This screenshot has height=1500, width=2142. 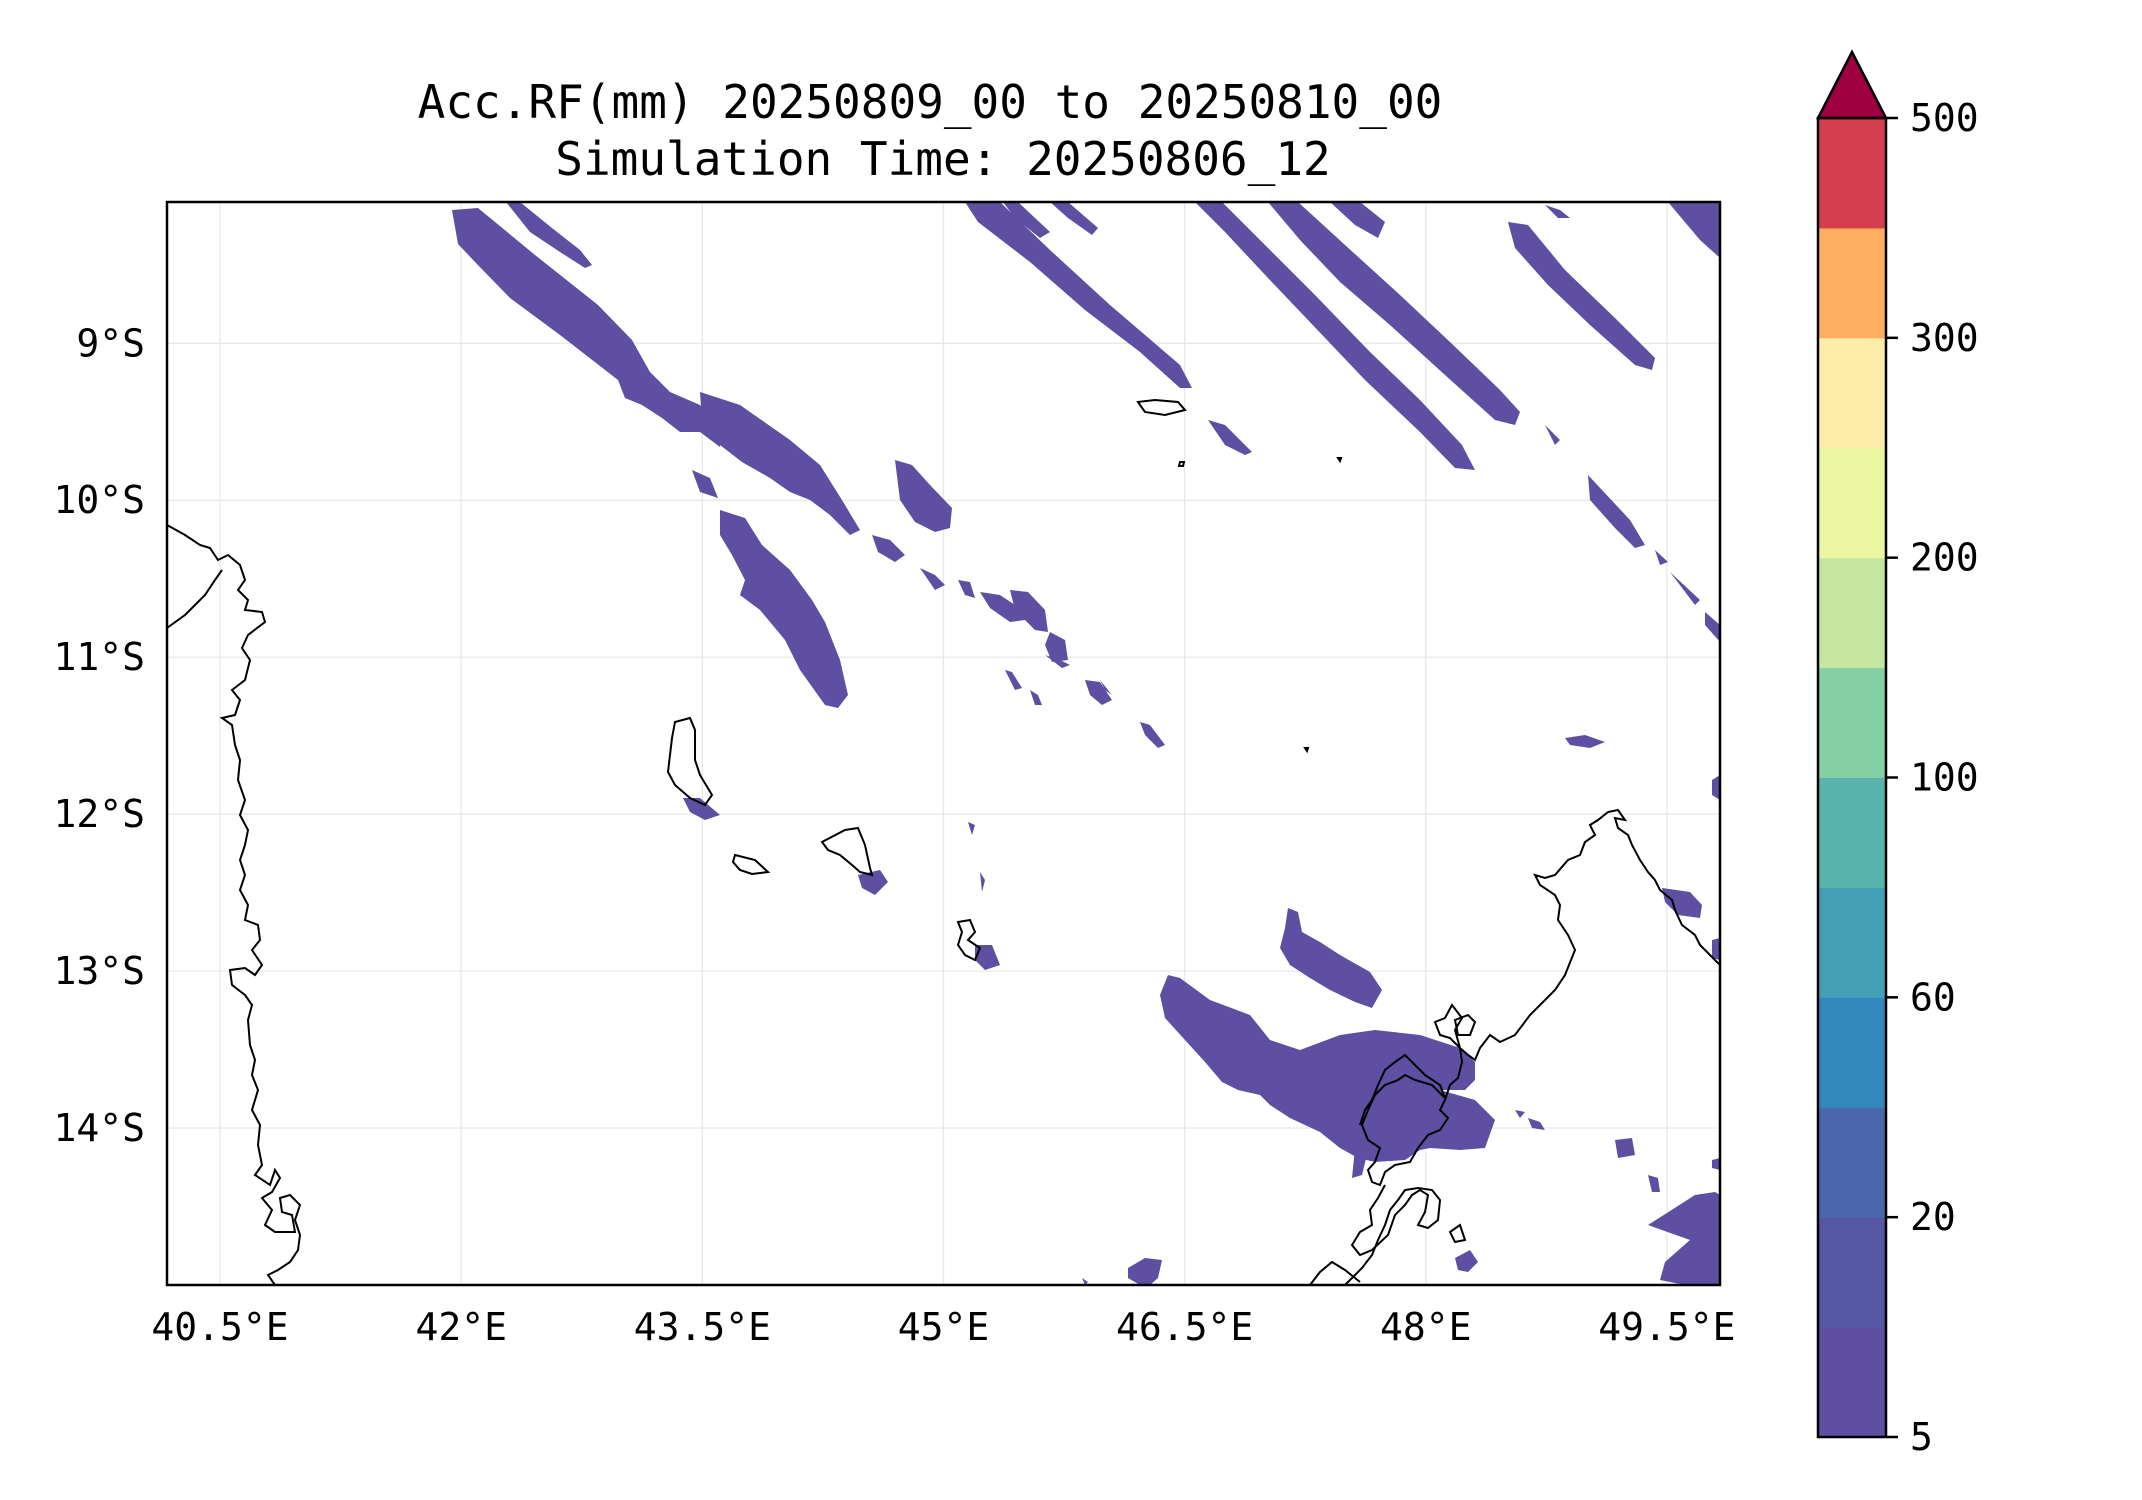 I want to click on x-tick-label-2: 43.5°E, so click(x=702, y=1327).